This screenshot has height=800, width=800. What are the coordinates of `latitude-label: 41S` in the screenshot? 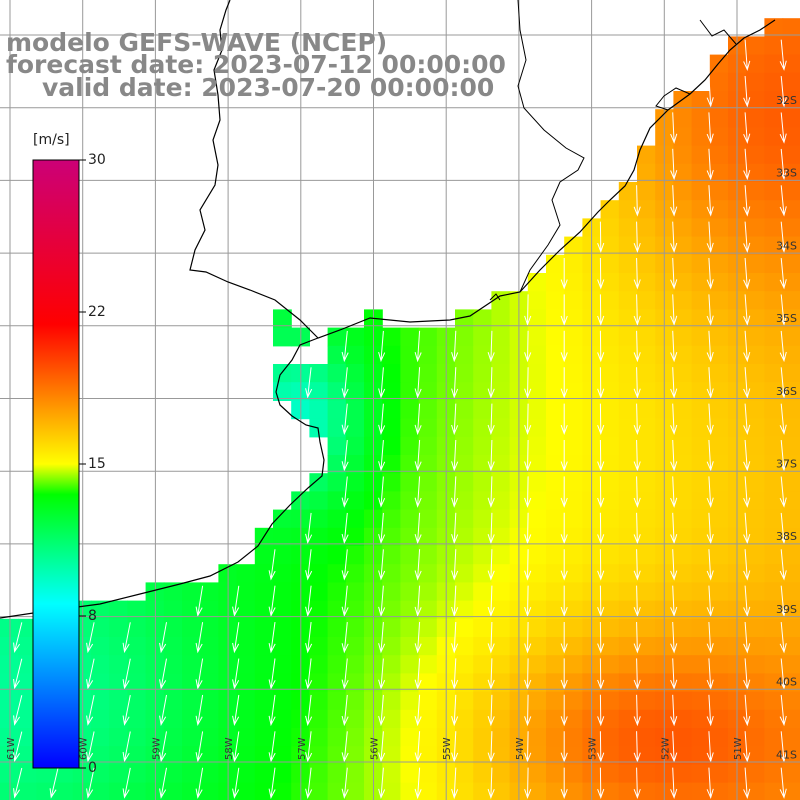 It's located at (786, 754).